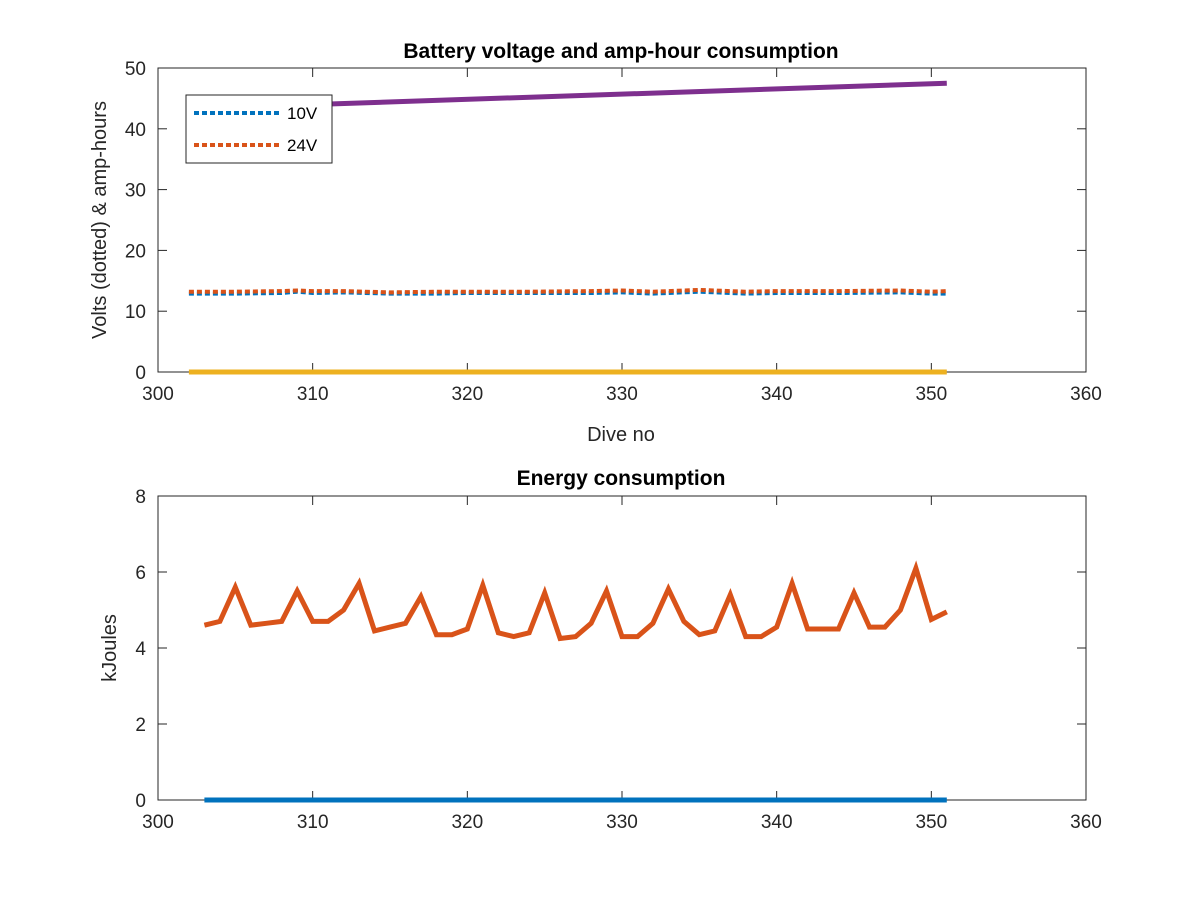 The width and height of the screenshot is (1200, 900). I want to click on voltage-x-tick-label: 320, so click(467, 394).